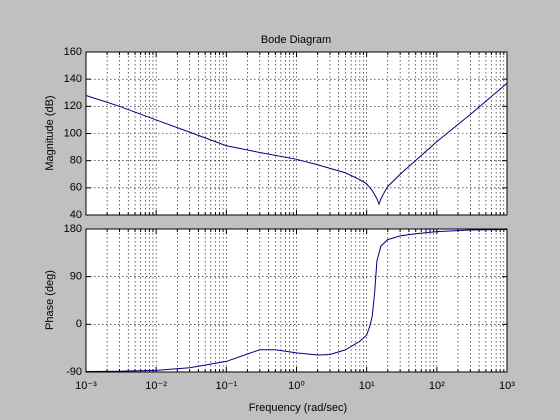  I want to click on y-tick-label: 180, so click(73, 229).